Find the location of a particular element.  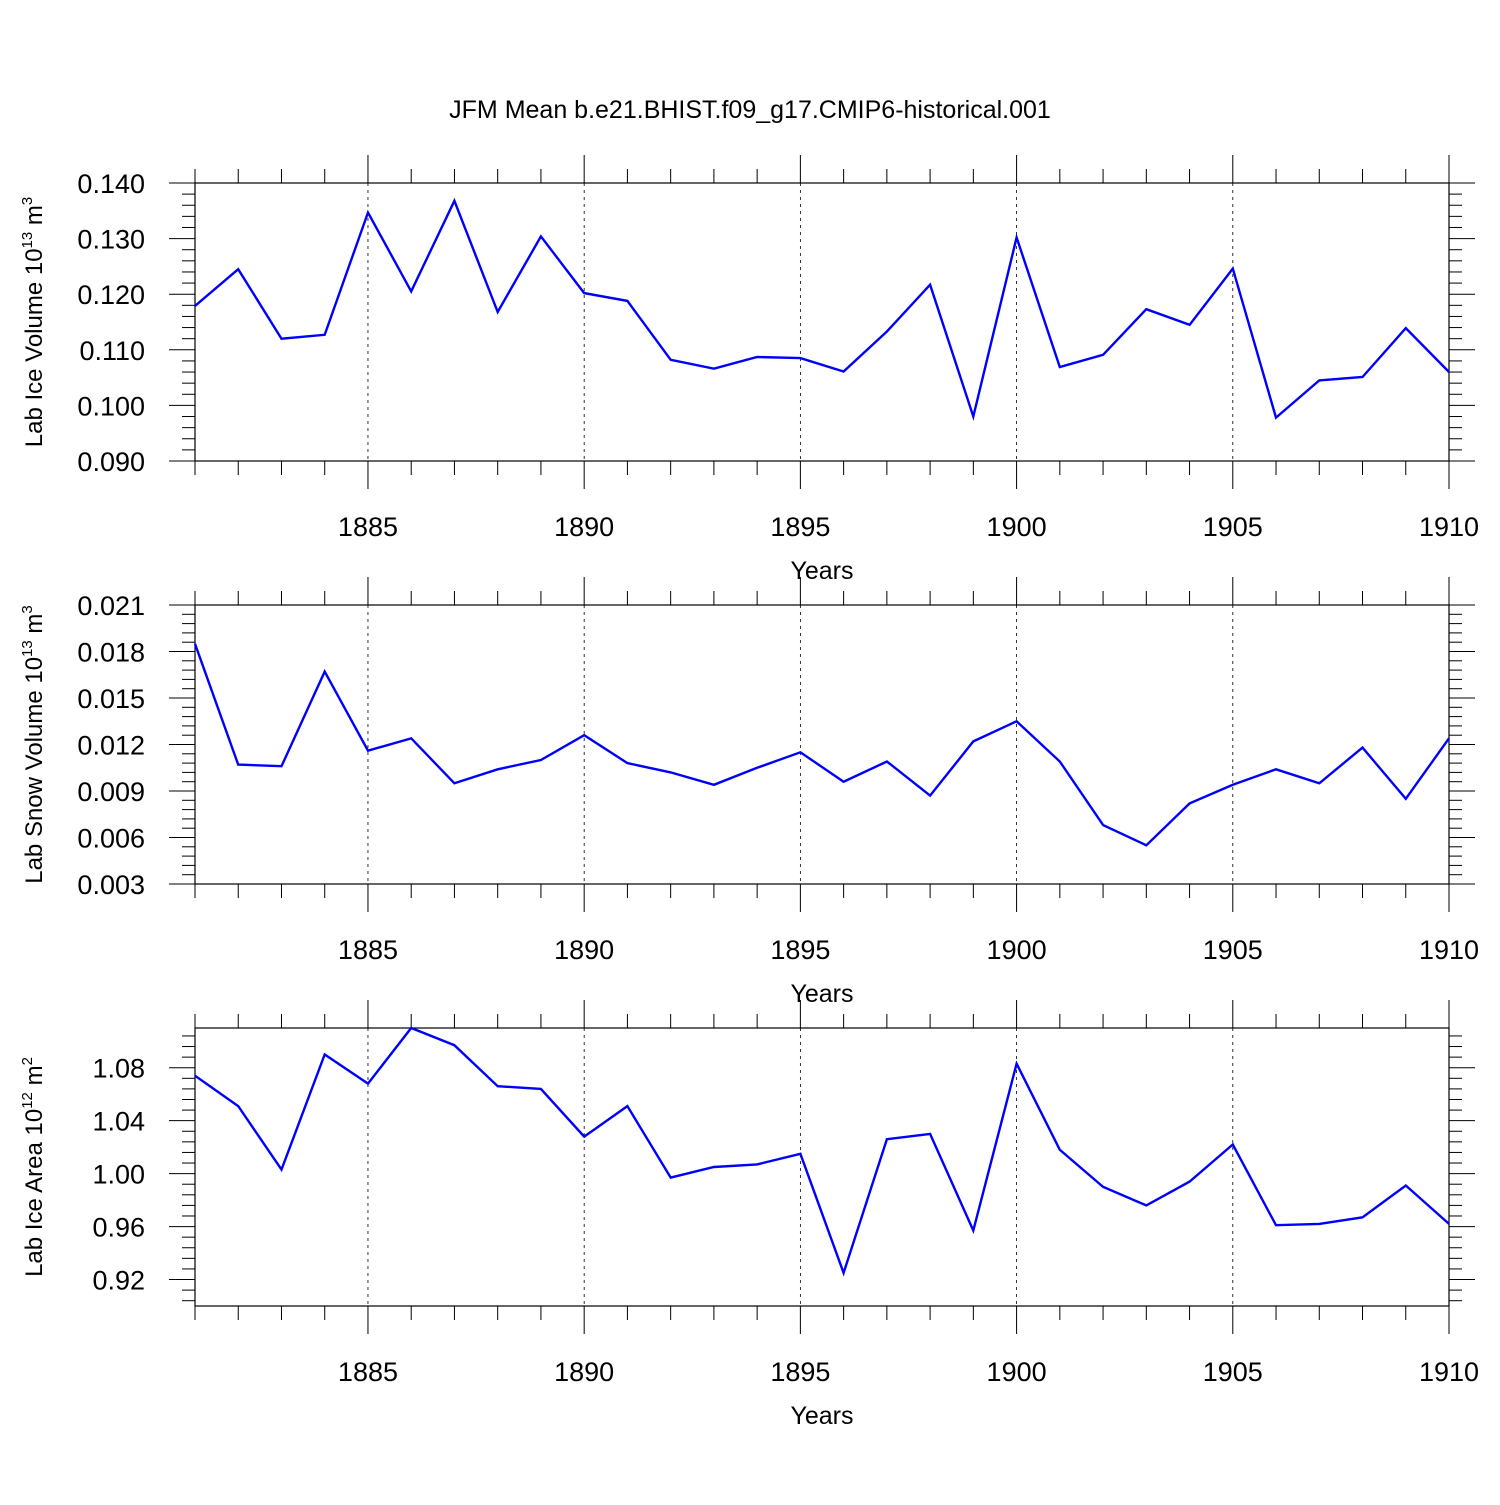

y-tick-label: 0.006 is located at coordinates (111, 839).